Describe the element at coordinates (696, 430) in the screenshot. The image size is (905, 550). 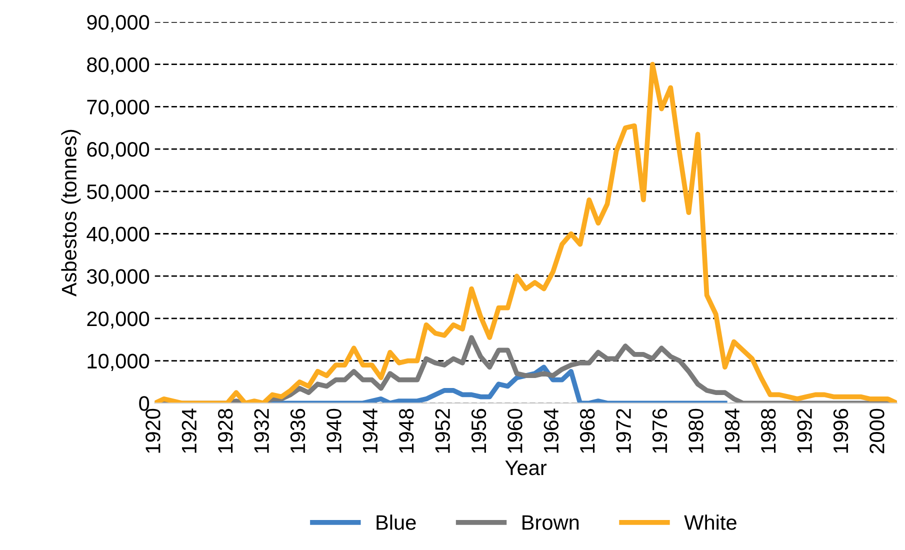
I see `x-tick-label: 1980` at that location.